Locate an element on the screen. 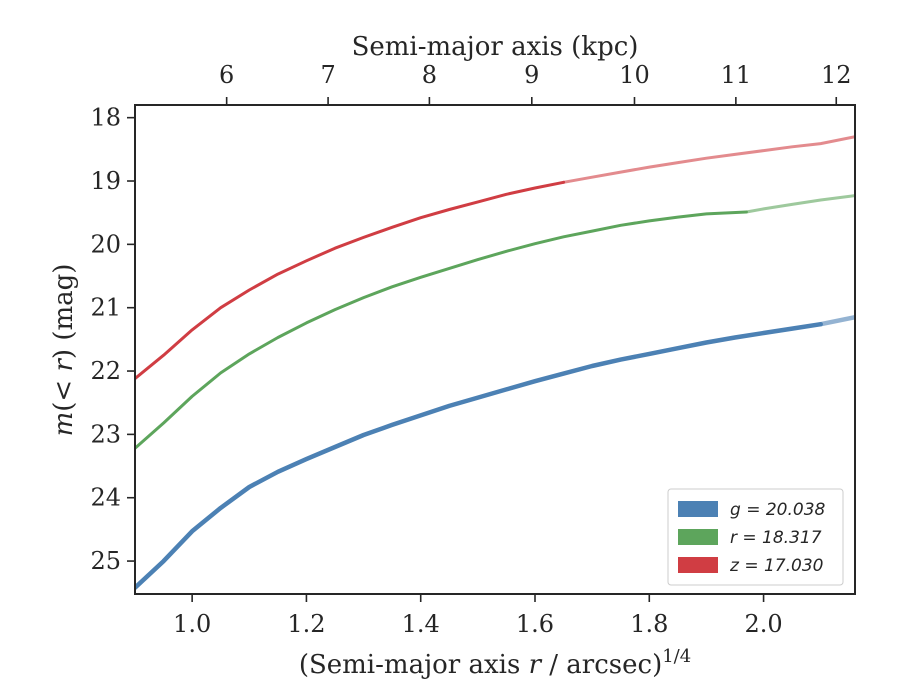 The height and width of the screenshot is (700, 900). legend: g = 20.038 r = 18.317 z = 17.030 is located at coordinates (755, 537).